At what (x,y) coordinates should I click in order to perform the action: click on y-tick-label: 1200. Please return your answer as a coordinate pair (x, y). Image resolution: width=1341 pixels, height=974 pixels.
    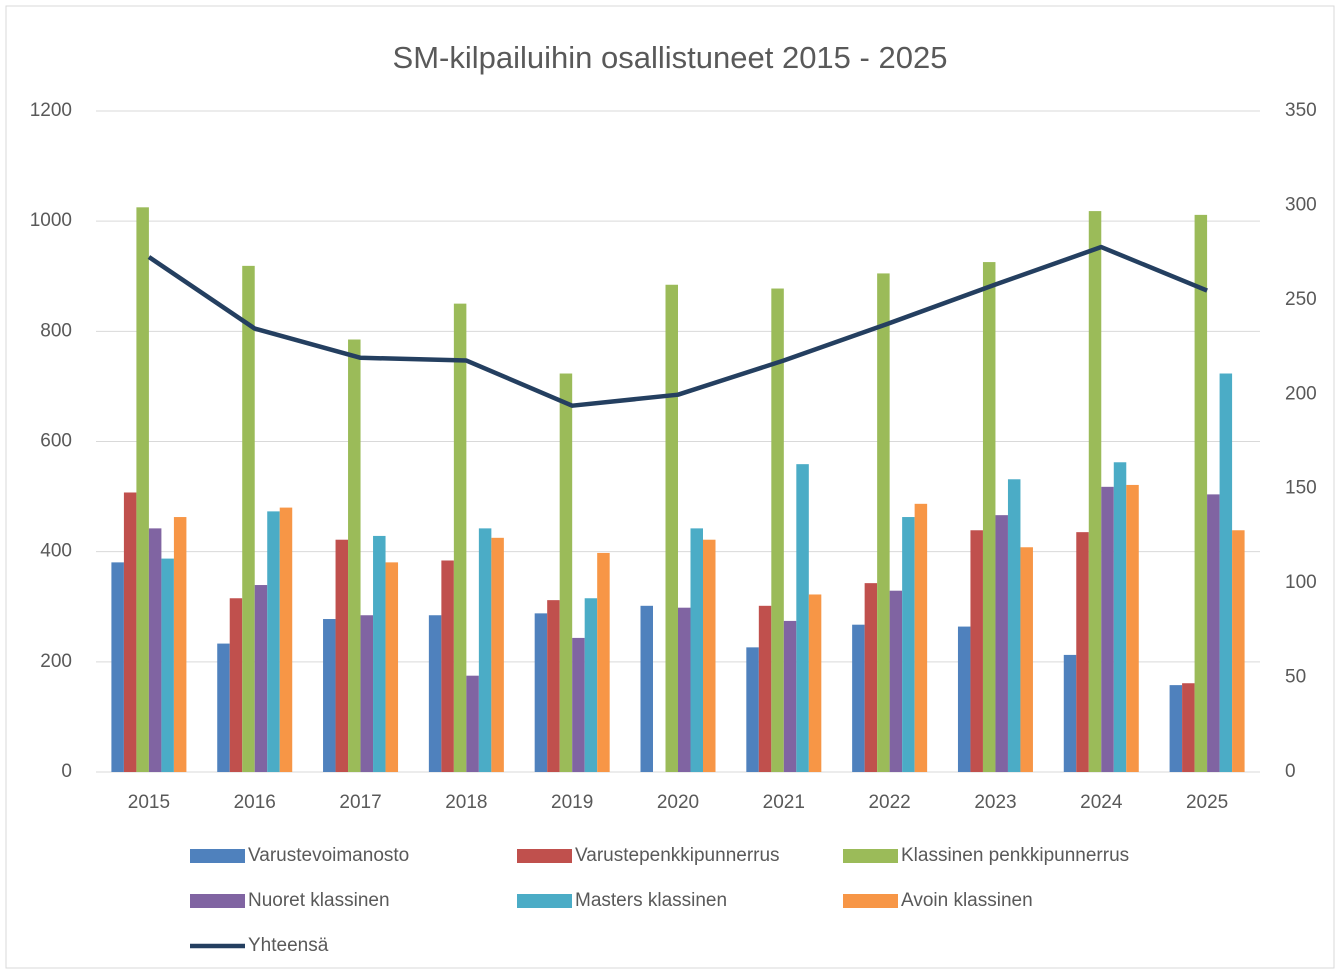
    Looking at the image, I should click on (51, 110).